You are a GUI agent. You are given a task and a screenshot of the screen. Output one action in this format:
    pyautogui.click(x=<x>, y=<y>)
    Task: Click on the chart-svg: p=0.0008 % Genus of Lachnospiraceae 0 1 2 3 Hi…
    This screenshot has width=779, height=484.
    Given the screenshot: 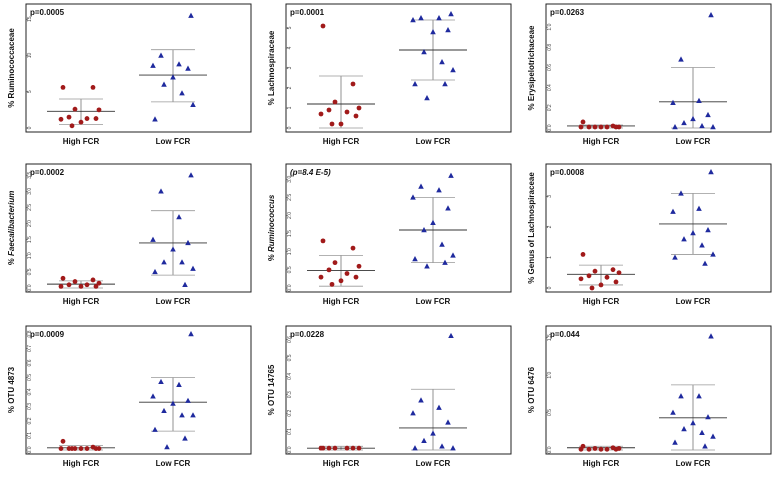 What is the action you would take?
    pyautogui.click(x=649, y=234)
    